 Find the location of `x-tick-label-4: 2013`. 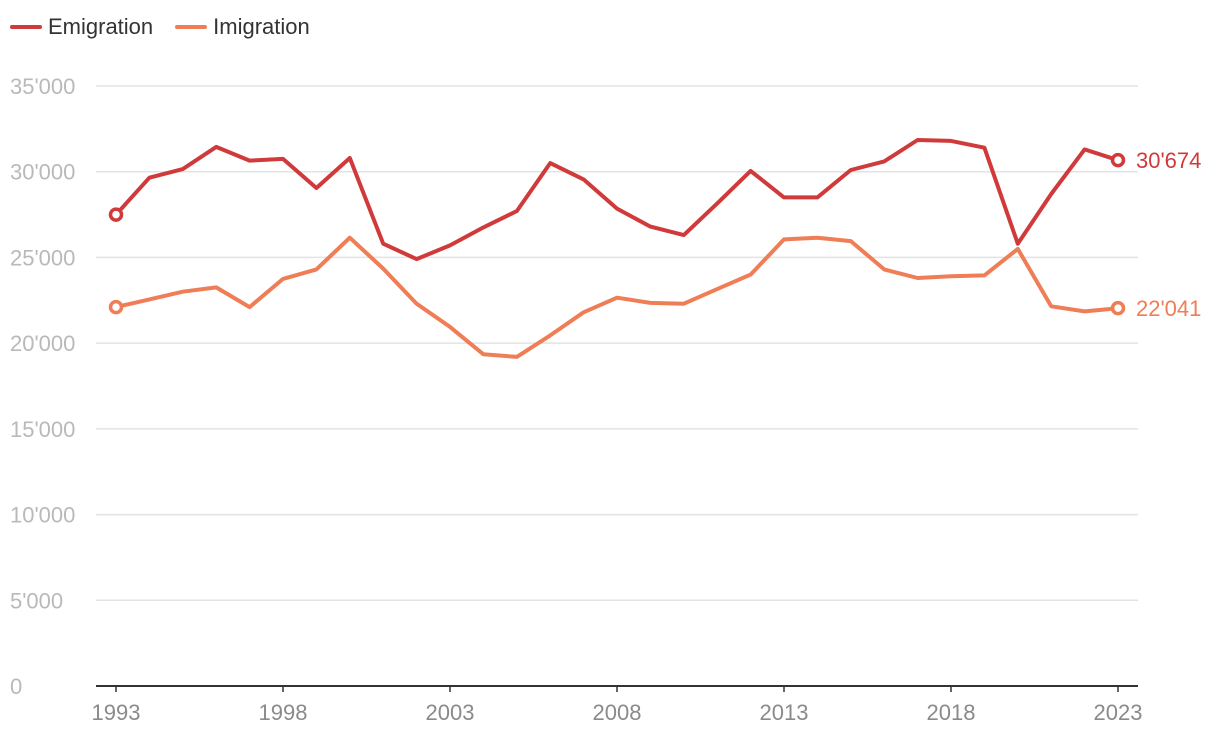

x-tick-label-4: 2013 is located at coordinates (784, 712).